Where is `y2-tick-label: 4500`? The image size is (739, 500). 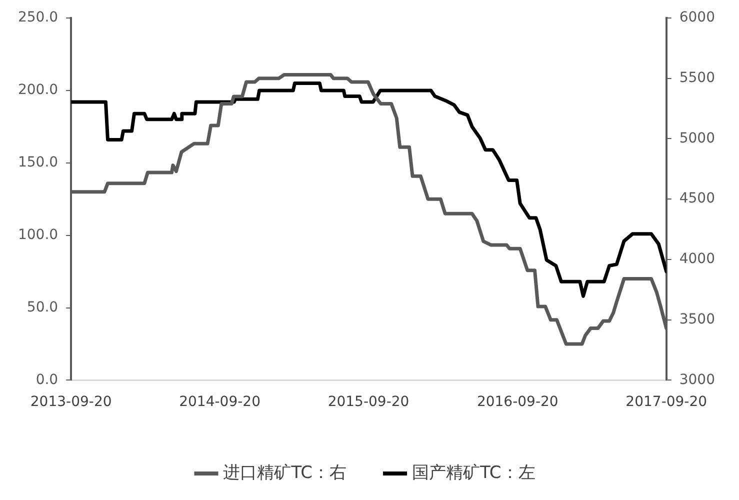 y2-tick-label: 4500 is located at coordinates (697, 198).